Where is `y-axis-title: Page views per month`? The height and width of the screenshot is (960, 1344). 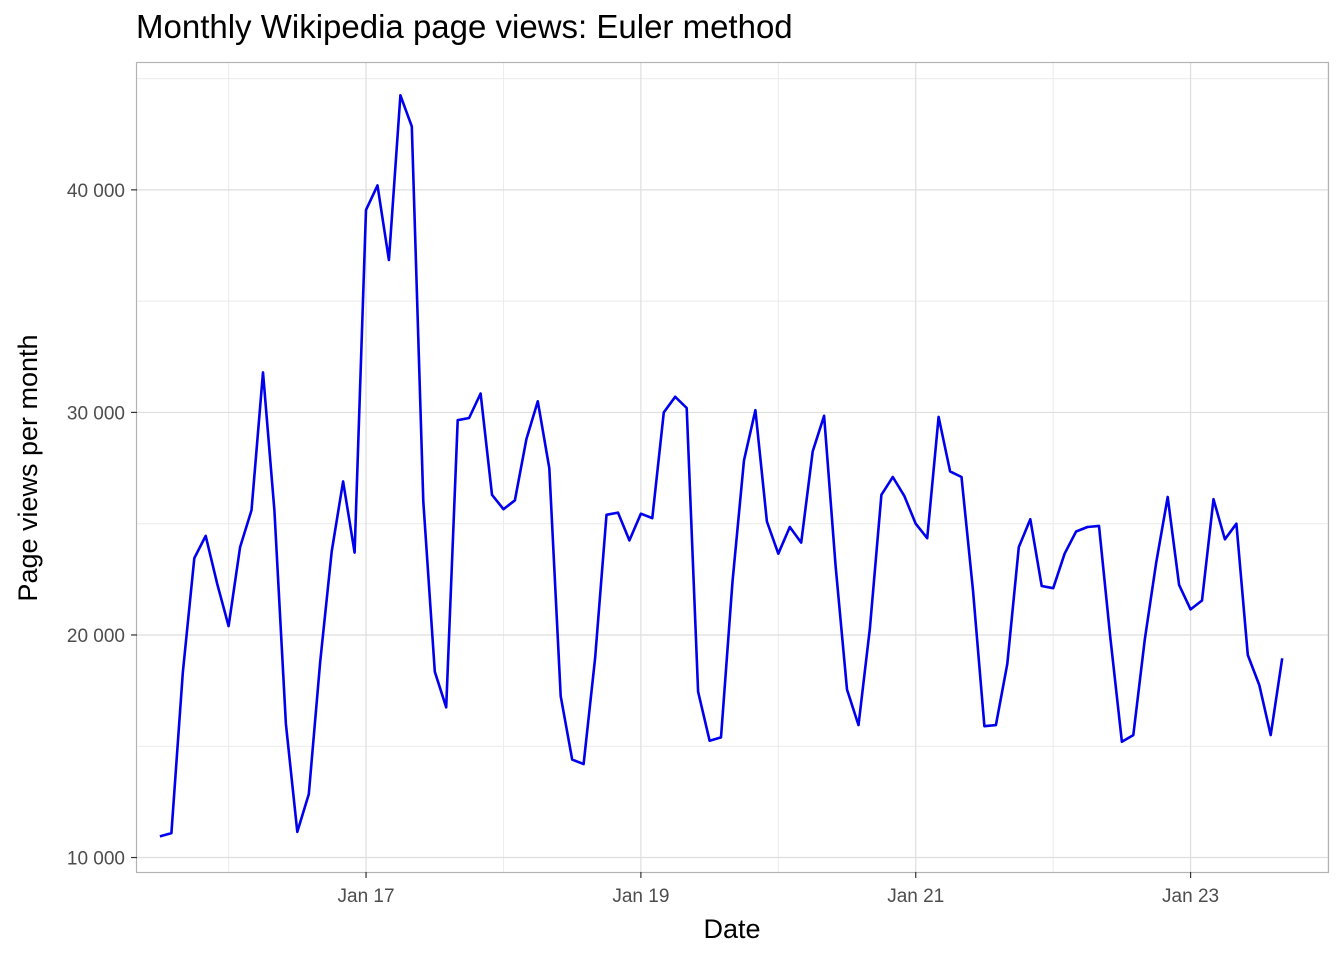 y-axis-title: Page views per month is located at coordinates (28, 467).